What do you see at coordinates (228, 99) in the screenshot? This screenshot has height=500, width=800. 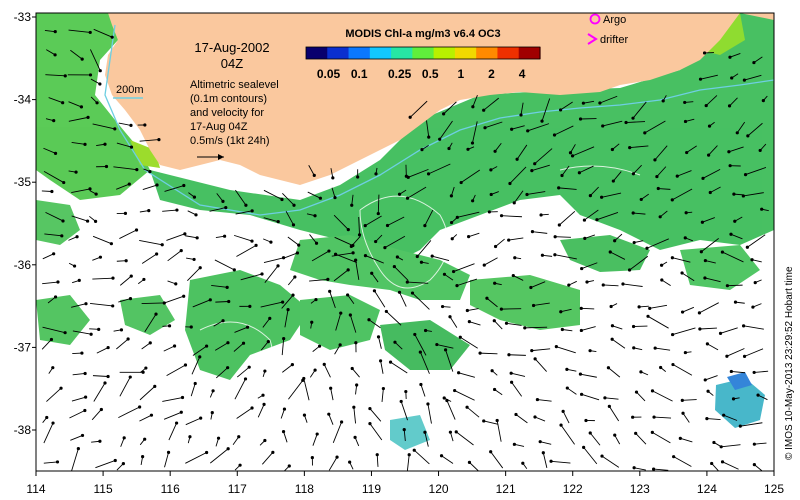 I see `desc-line-2: (0.1m contours)` at bounding box center [228, 99].